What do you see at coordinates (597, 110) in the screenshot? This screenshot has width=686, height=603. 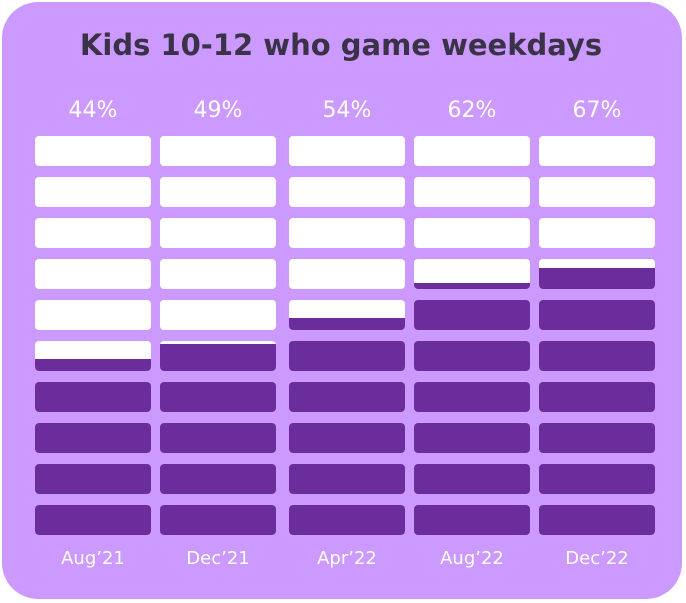 I see `value-label: 67%` at bounding box center [597, 110].